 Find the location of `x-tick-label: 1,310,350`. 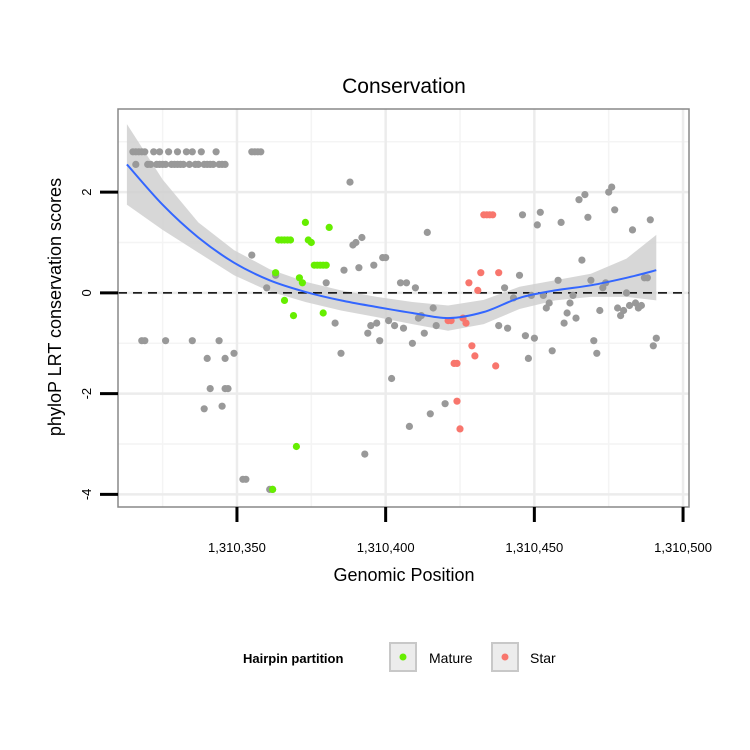

x-tick-label: 1,310,350 is located at coordinates (237, 547).